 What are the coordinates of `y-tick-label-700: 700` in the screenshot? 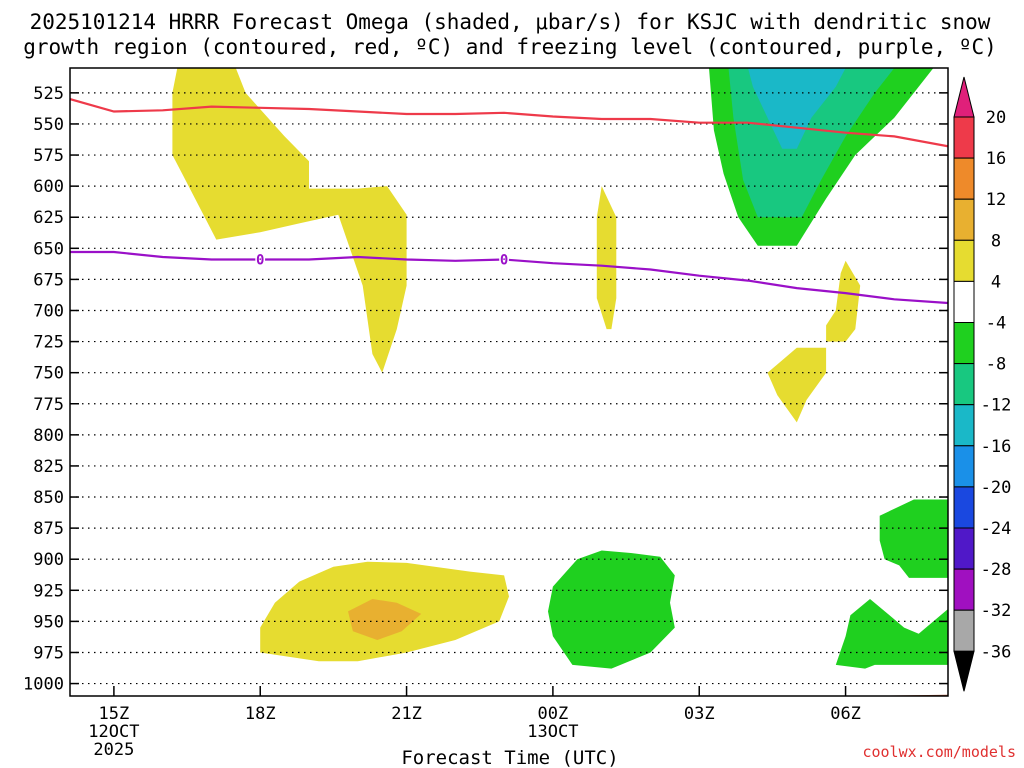 It's located at (48, 311).